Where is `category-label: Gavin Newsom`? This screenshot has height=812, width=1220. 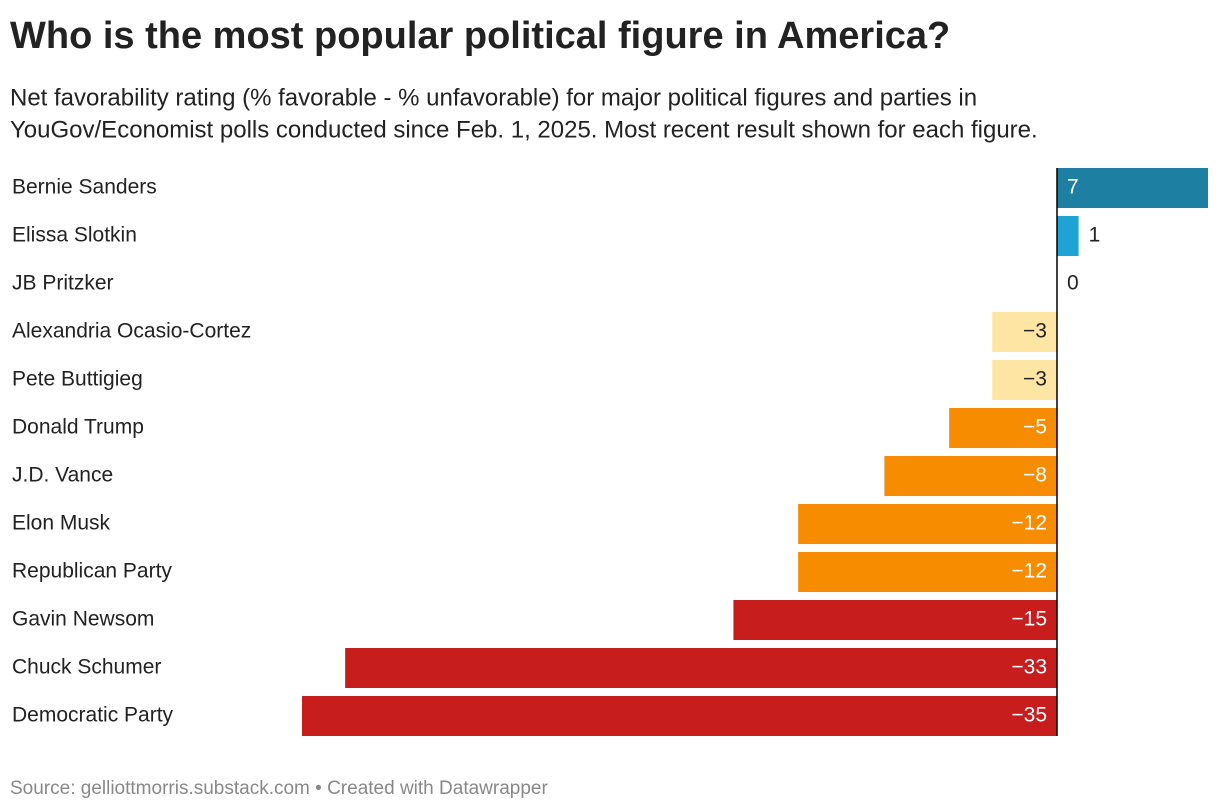 category-label: Gavin Newsom is located at coordinates (83, 619).